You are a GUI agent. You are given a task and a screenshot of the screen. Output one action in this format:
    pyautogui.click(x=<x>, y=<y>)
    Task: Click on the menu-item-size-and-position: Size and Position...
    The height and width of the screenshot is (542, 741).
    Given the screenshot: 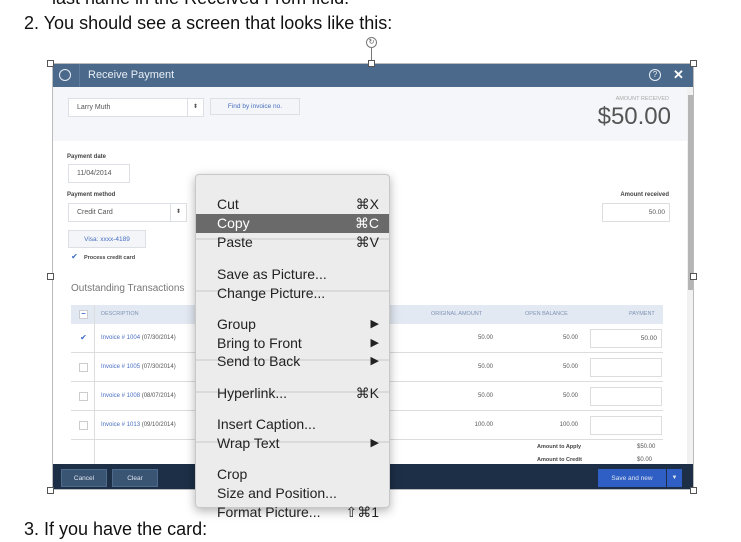 What is the action you would take?
    pyautogui.click(x=292, y=493)
    